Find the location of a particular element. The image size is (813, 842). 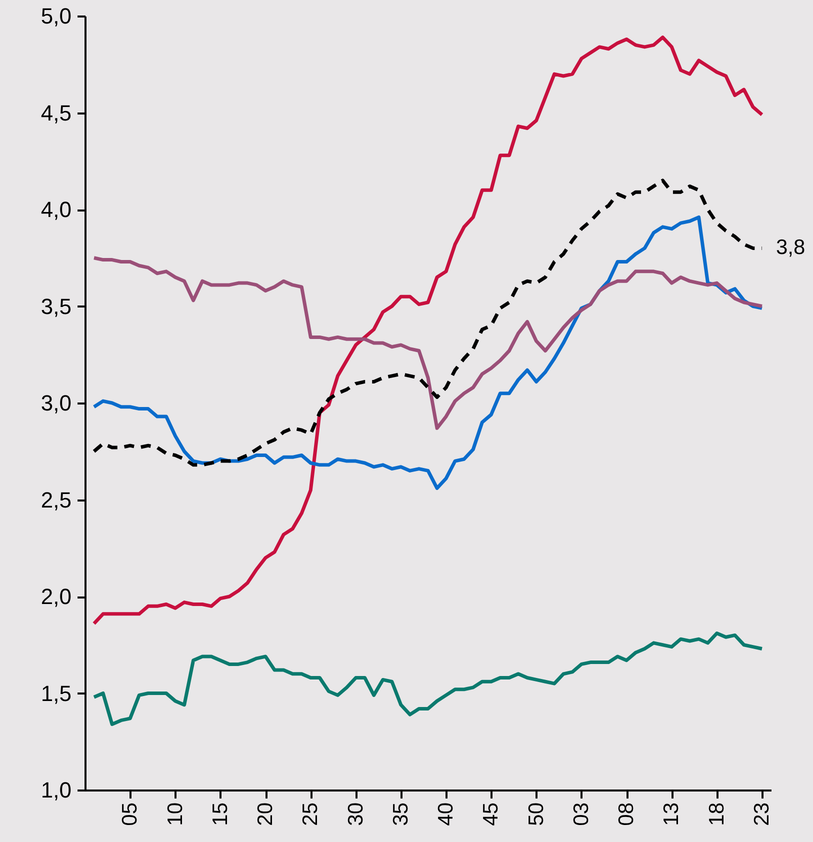

x-tick-label: 03 is located at coordinates (581, 814).